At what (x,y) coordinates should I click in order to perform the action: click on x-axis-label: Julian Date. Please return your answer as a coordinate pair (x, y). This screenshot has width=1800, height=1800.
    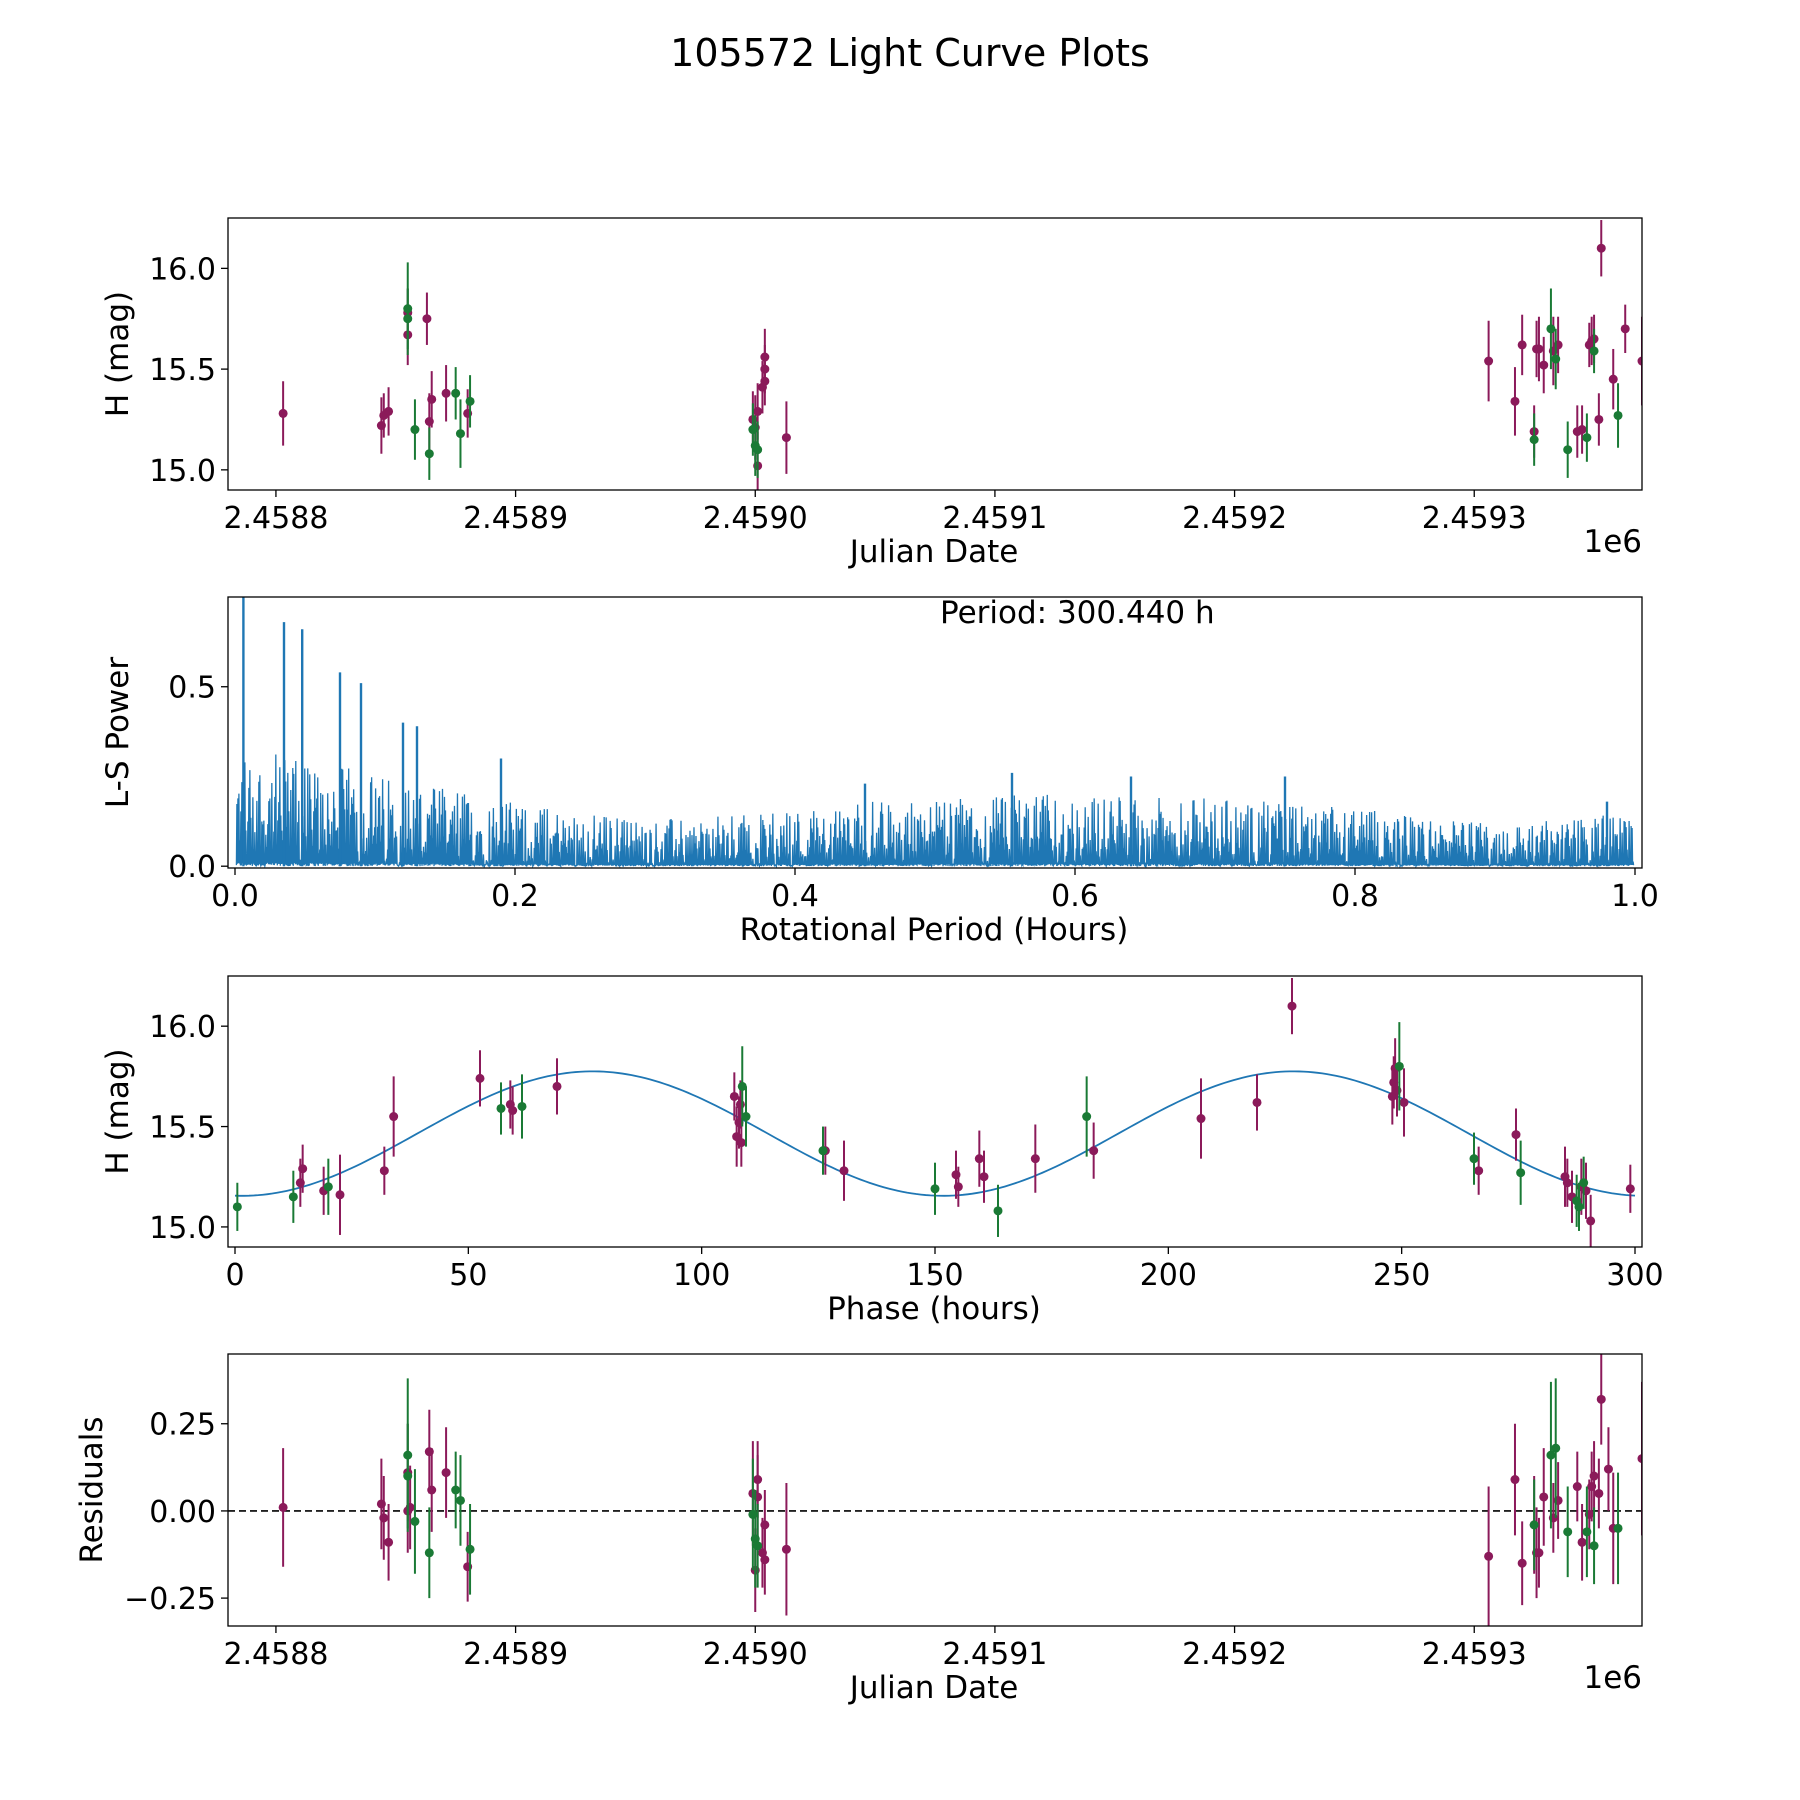
    Looking at the image, I should click on (933, 552).